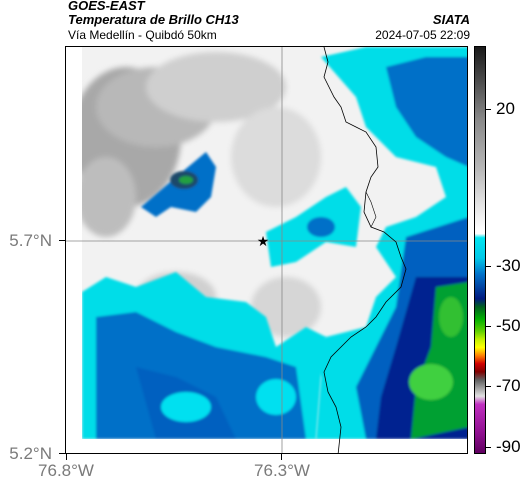 This screenshot has width=526, height=491. I want to click on lat-label-5-7: 5.7°N, so click(30, 240).